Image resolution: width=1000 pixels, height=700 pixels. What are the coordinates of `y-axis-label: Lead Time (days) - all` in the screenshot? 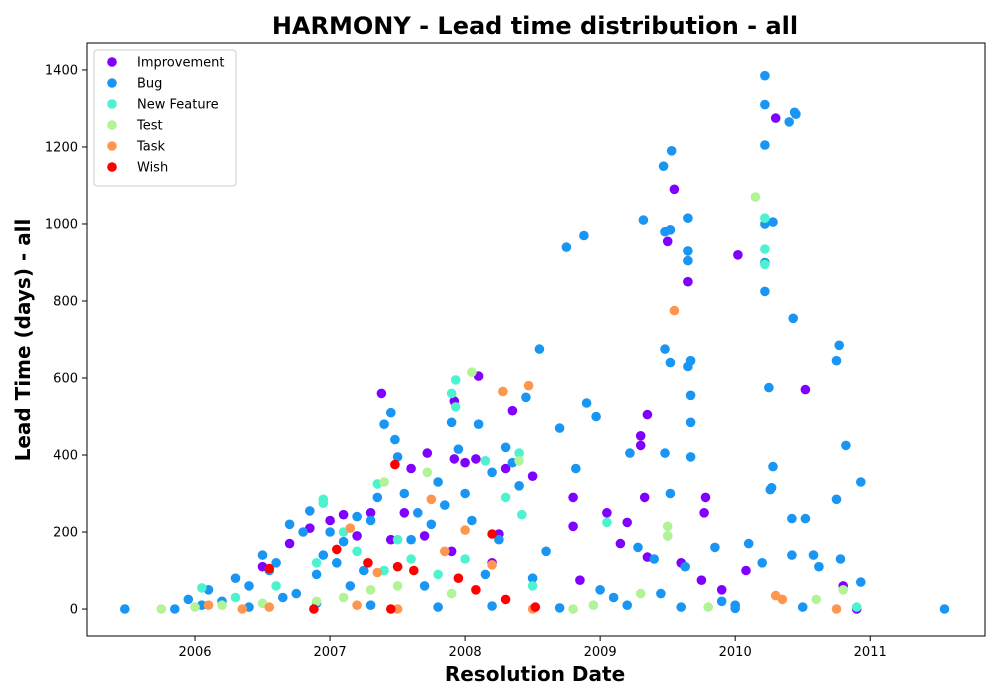 It's located at (23, 340).